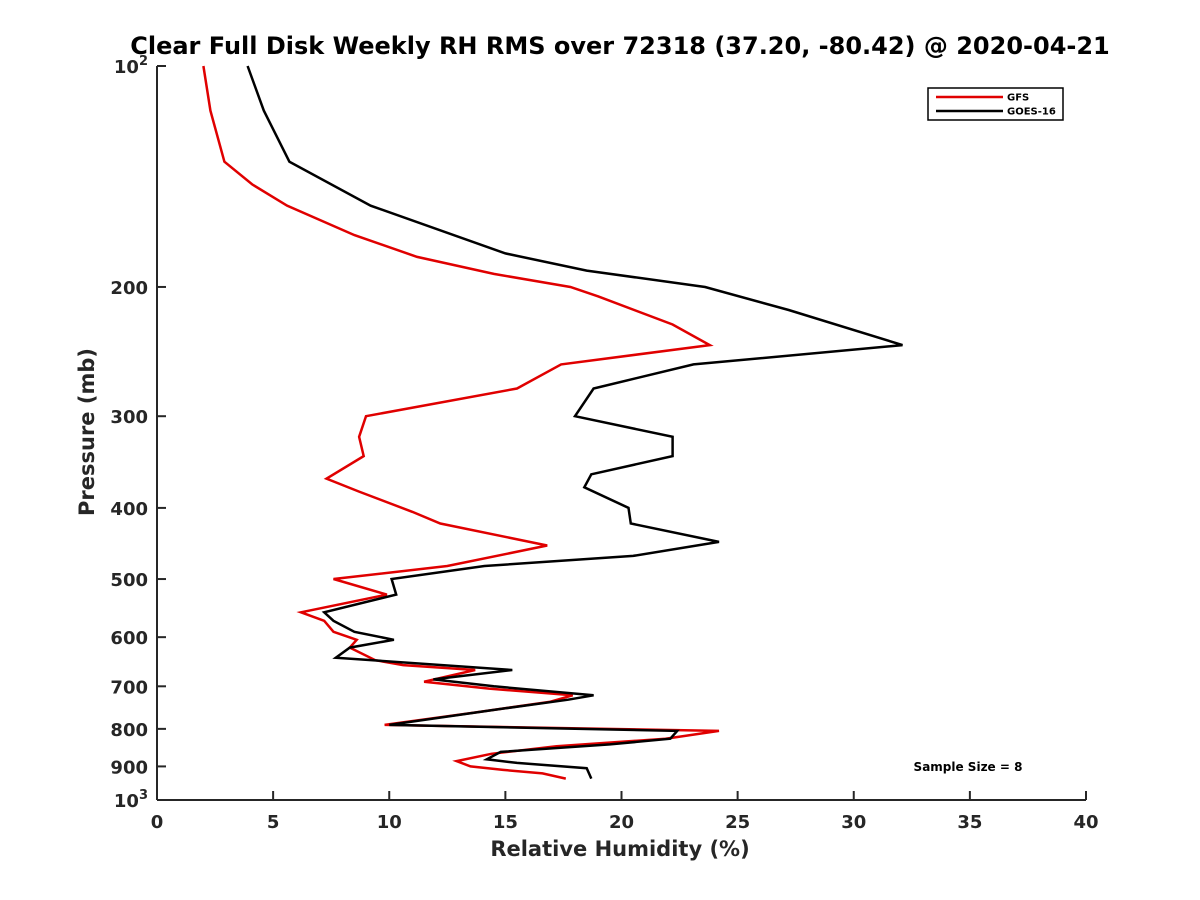 Image resolution: width=1200 pixels, height=900 pixels. Describe the element at coordinates (129, 509) in the screenshot. I see `y-tick-label: 400` at that location.